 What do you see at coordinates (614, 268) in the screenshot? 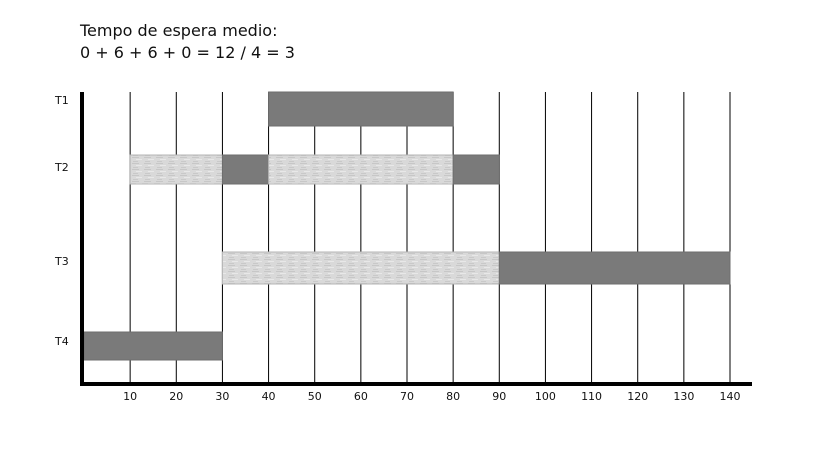
I see `bar-t3-90-140-running` at bounding box center [614, 268].